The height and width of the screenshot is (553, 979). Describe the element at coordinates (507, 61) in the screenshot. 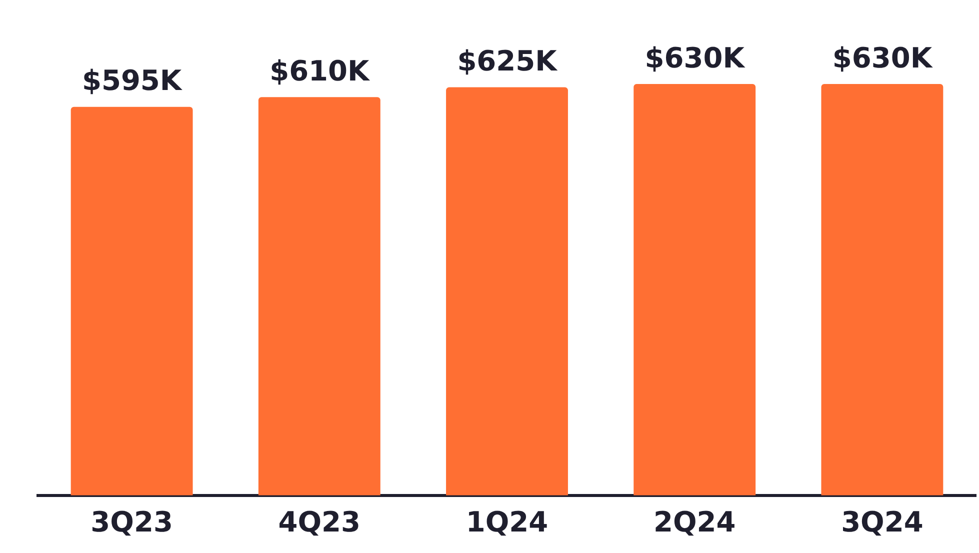

I see `data-label: $625K` at that location.